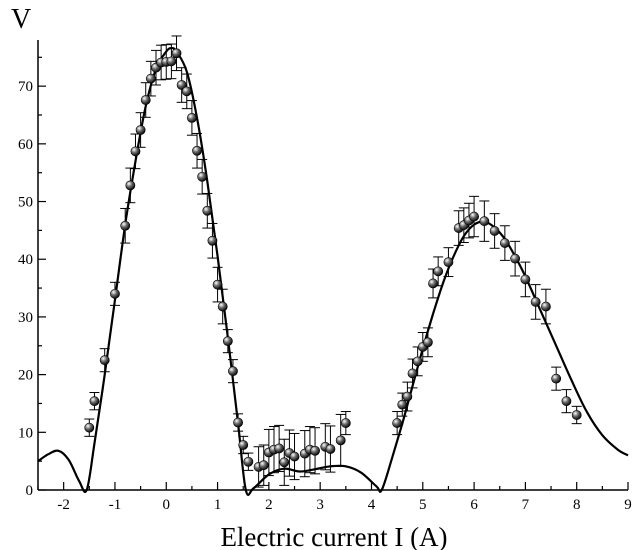 The image size is (632, 550). I want to click on y-tick-label: 10, so click(25, 433).